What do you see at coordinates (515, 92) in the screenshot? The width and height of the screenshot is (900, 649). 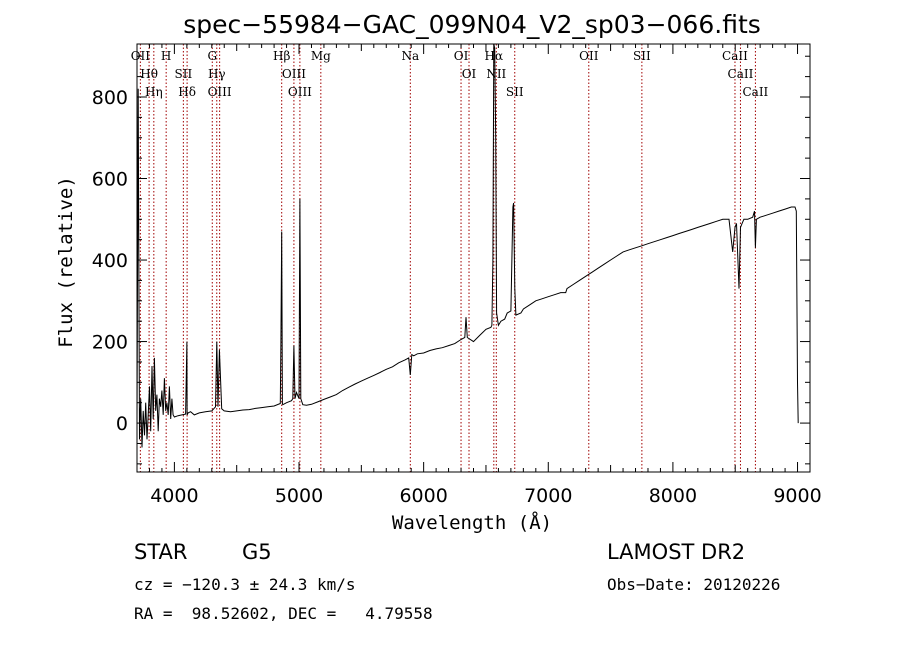 I see `line-label-17: SII` at bounding box center [515, 92].